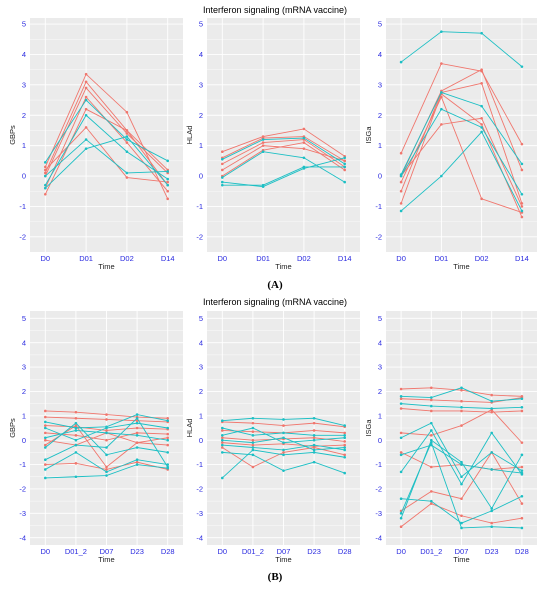 This screenshot has height=589, width=550. I want to click on panel-background, so click(461, 135).